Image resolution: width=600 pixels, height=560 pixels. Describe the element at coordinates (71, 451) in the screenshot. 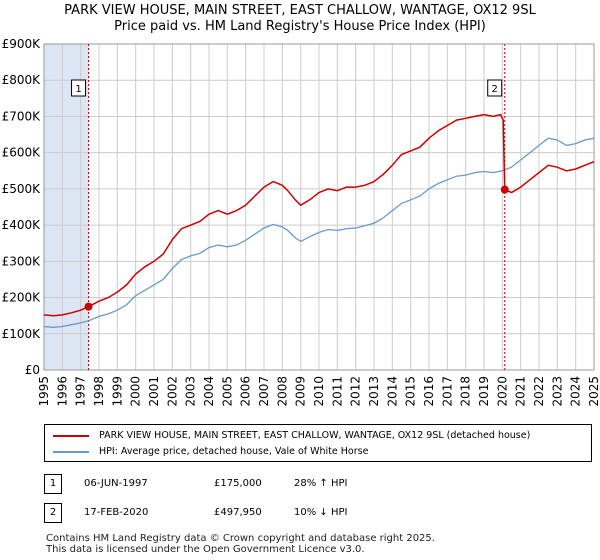

I see `legend-swatch-hpi` at that location.